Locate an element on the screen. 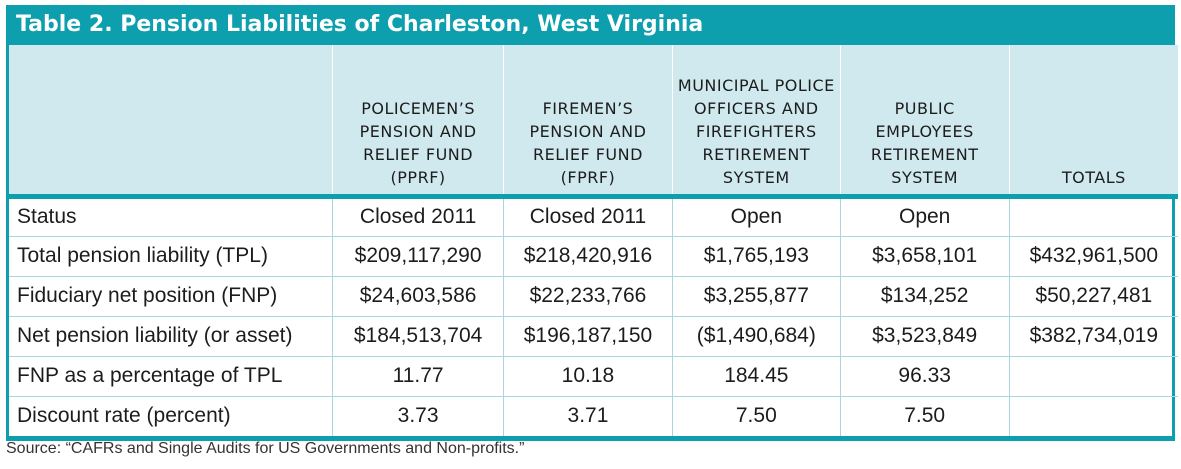  table-cell: $432,961,500 is located at coordinates (1093, 255).